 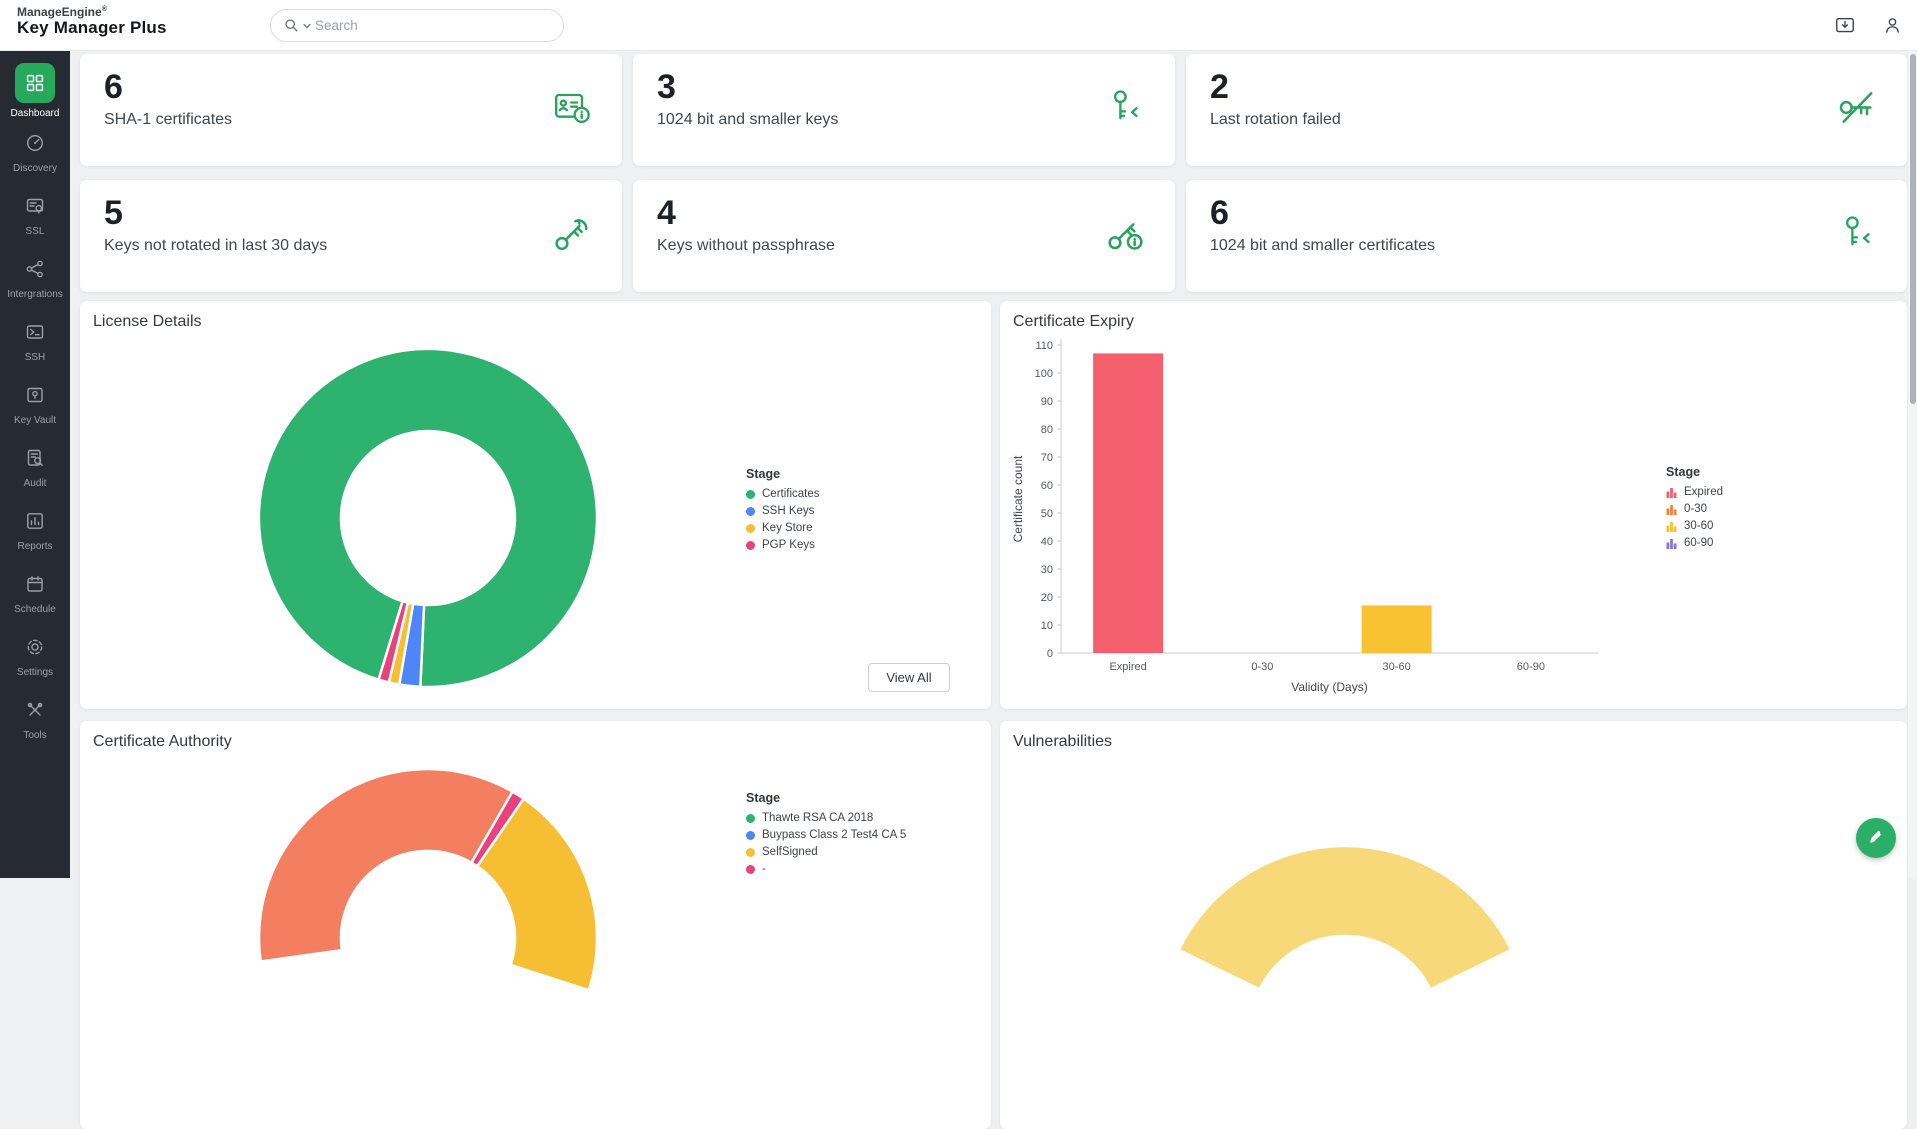 I want to click on ssh-terminal-icon, so click(x=35, y=334).